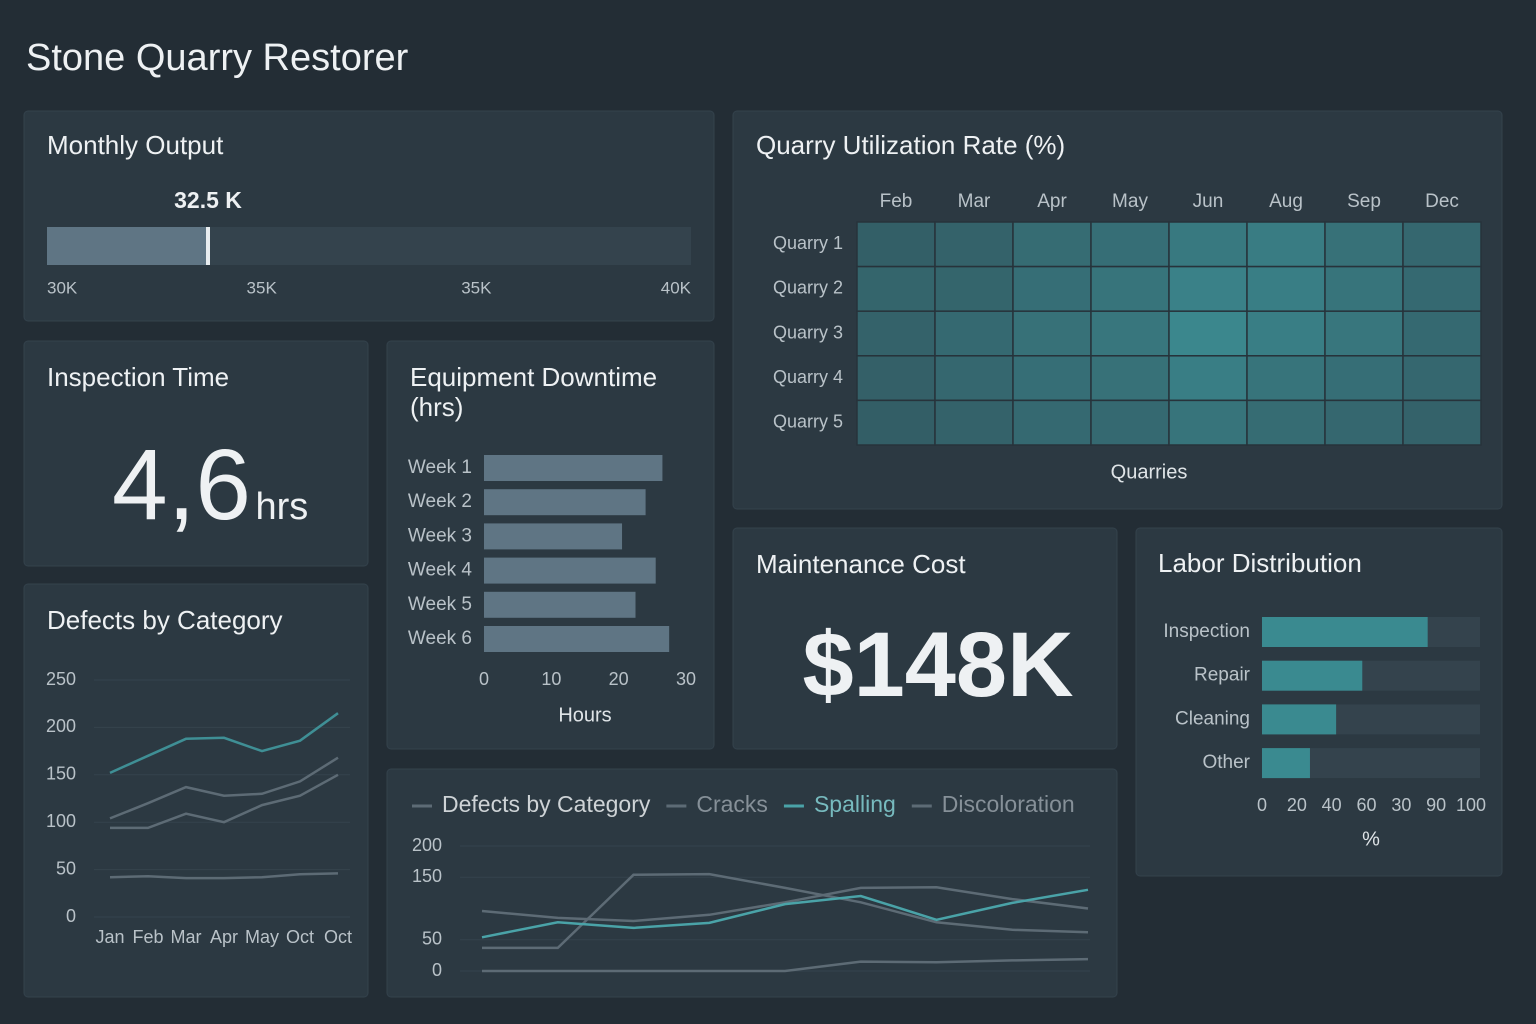 Image resolution: width=1536 pixels, height=1024 pixels. What do you see at coordinates (1471, 805) in the screenshot?
I see `x-tick-label: 100` at bounding box center [1471, 805].